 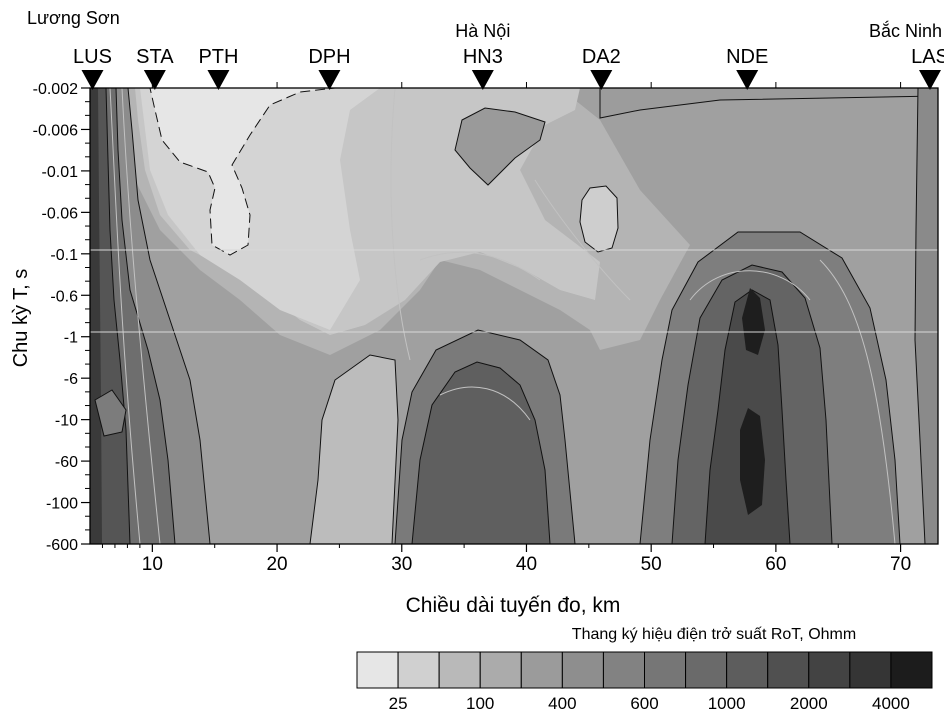 What do you see at coordinates (110, 413) in the screenshot?
I see `contour-lus-pocket` at bounding box center [110, 413].